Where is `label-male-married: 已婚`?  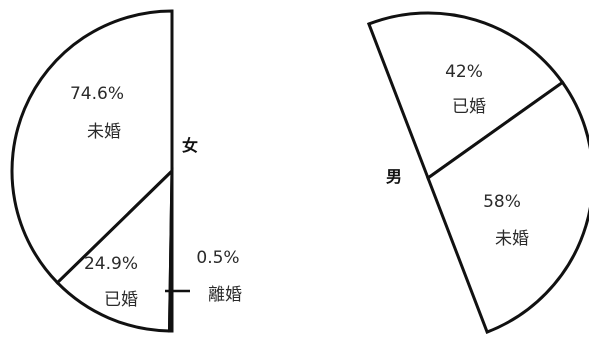 label-male-married: 已婚 is located at coordinates (469, 107).